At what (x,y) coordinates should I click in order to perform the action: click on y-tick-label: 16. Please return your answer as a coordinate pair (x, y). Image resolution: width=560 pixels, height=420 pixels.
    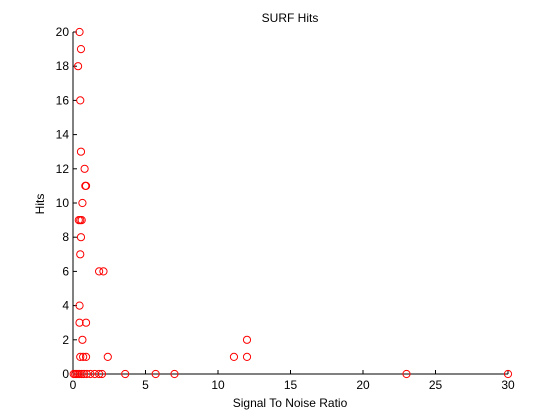
    Looking at the image, I should click on (63, 100).